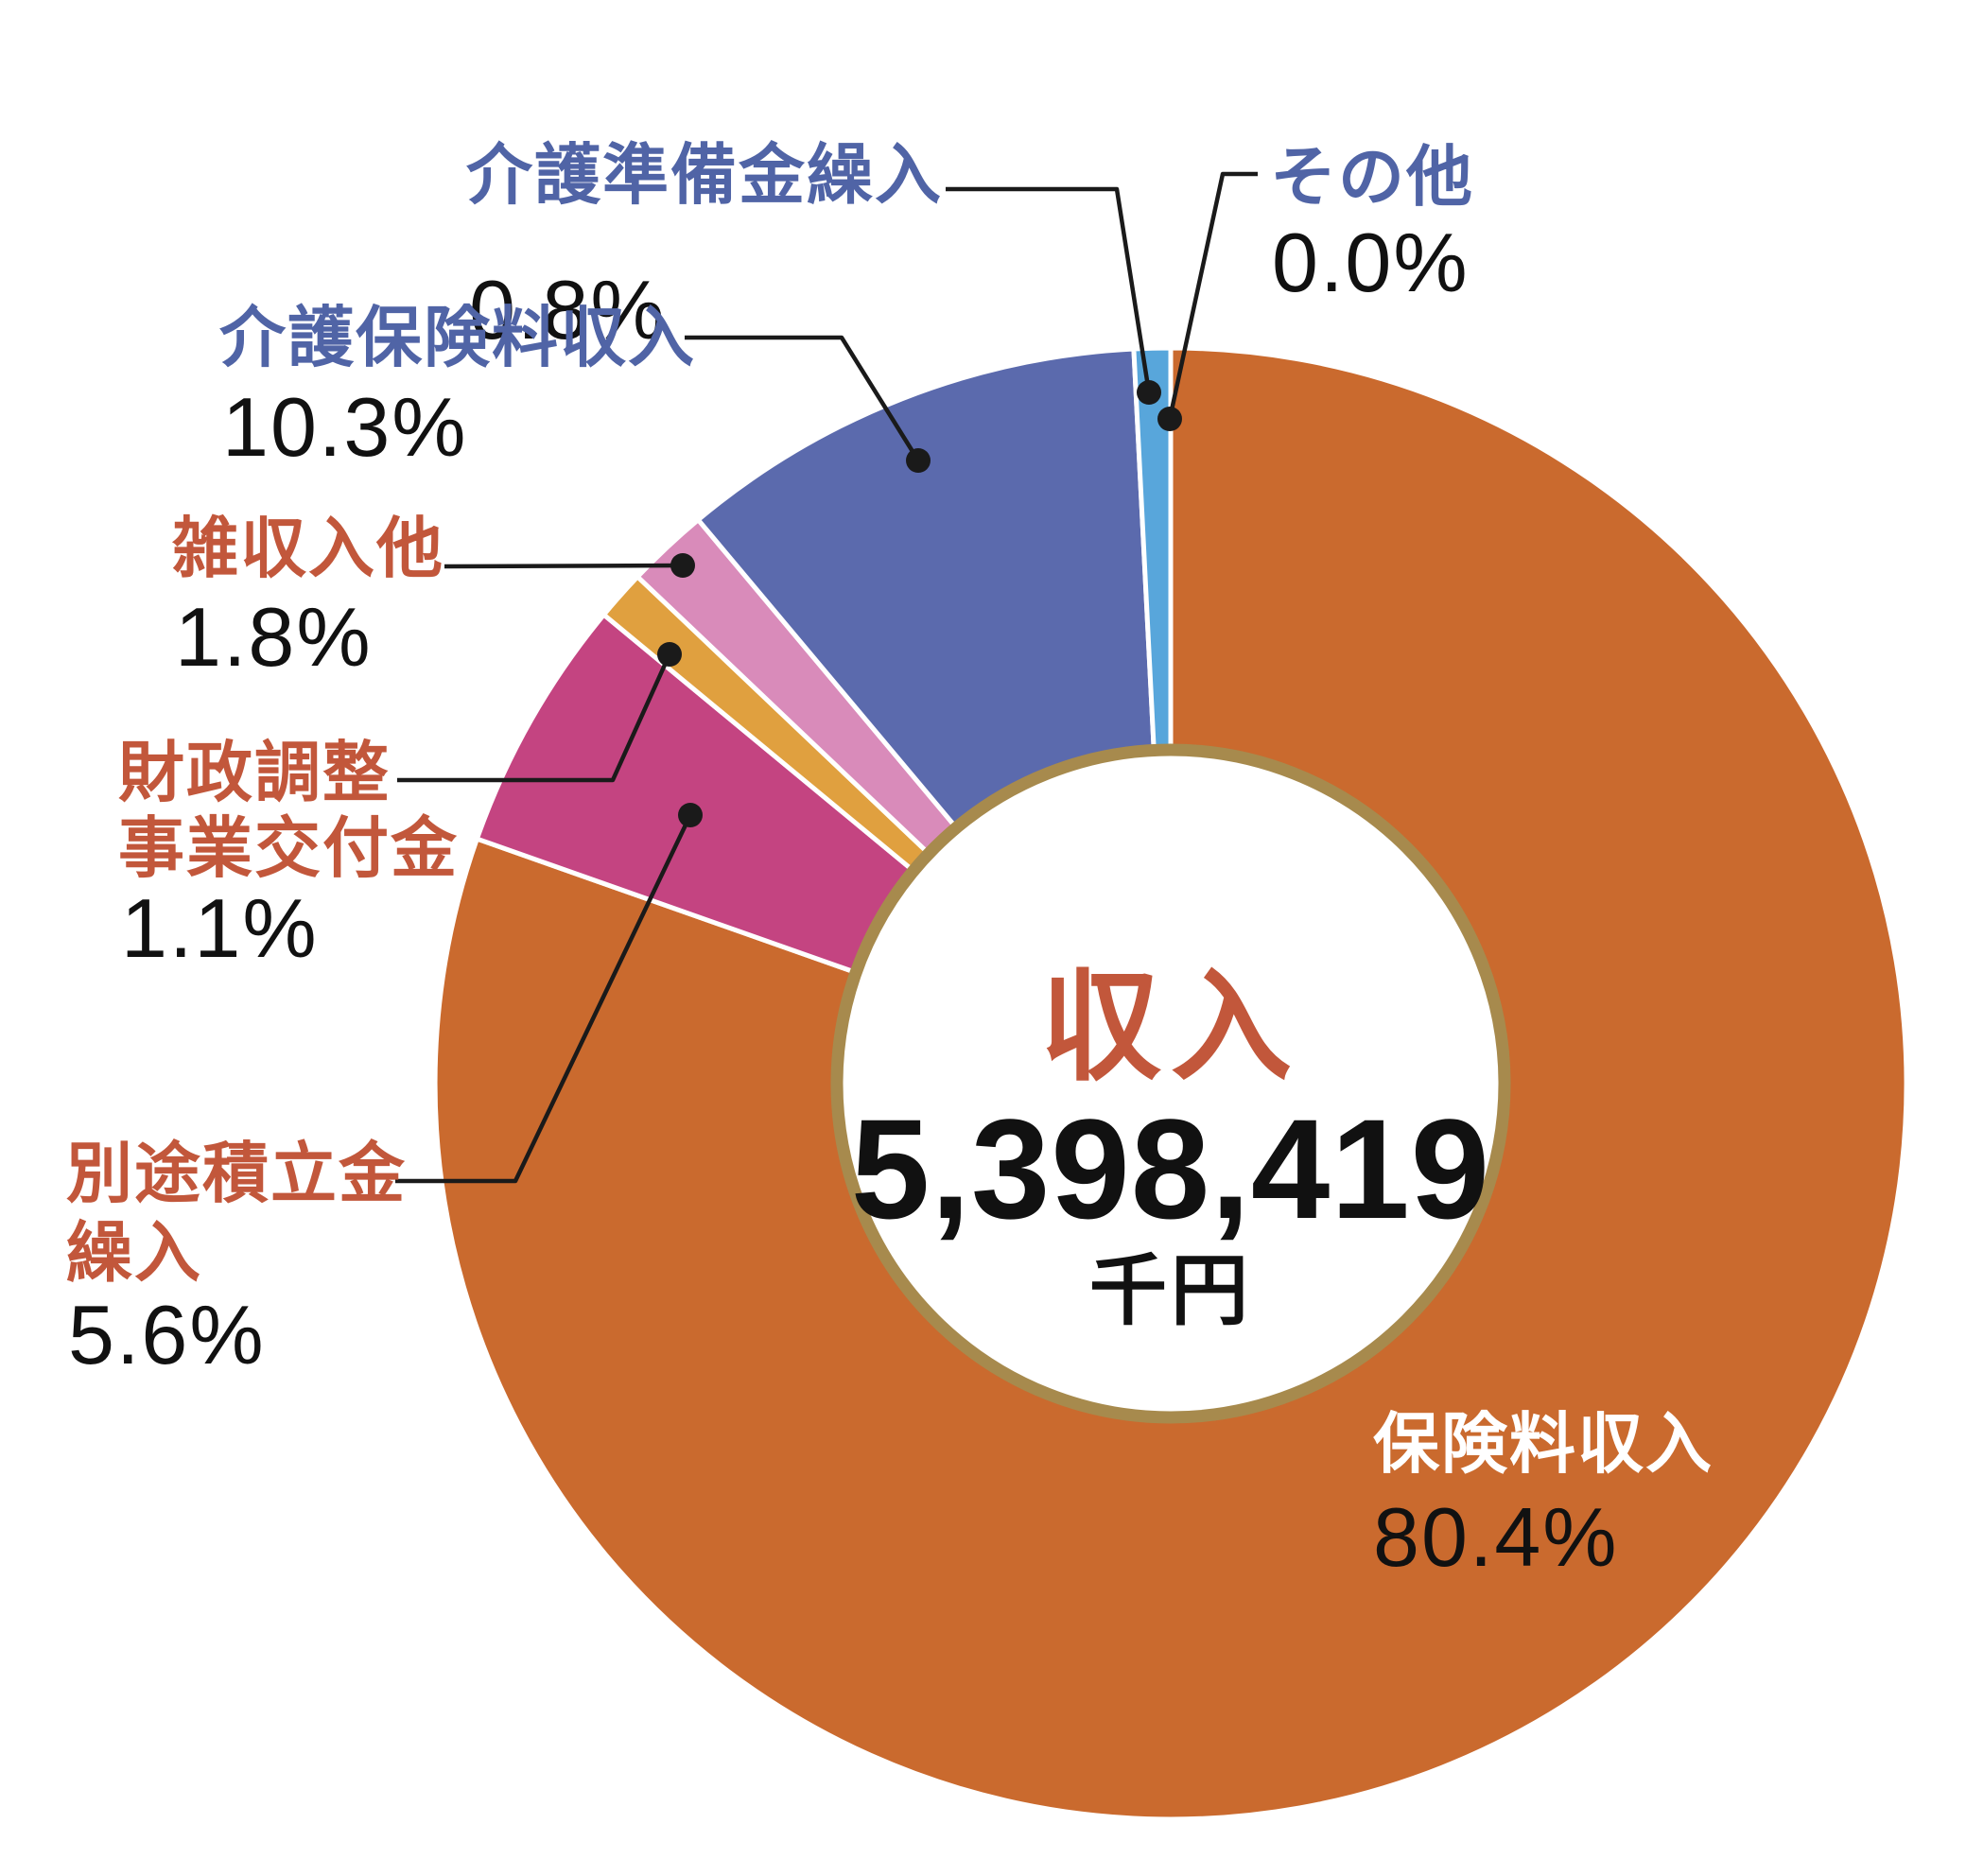 This screenshot has height=1876, width=1966. What do you see at coordinates (1149, 392) in the screenshot?
I see `leader-dot-kaigo-junbikin` at bounding box center [1149, 392].